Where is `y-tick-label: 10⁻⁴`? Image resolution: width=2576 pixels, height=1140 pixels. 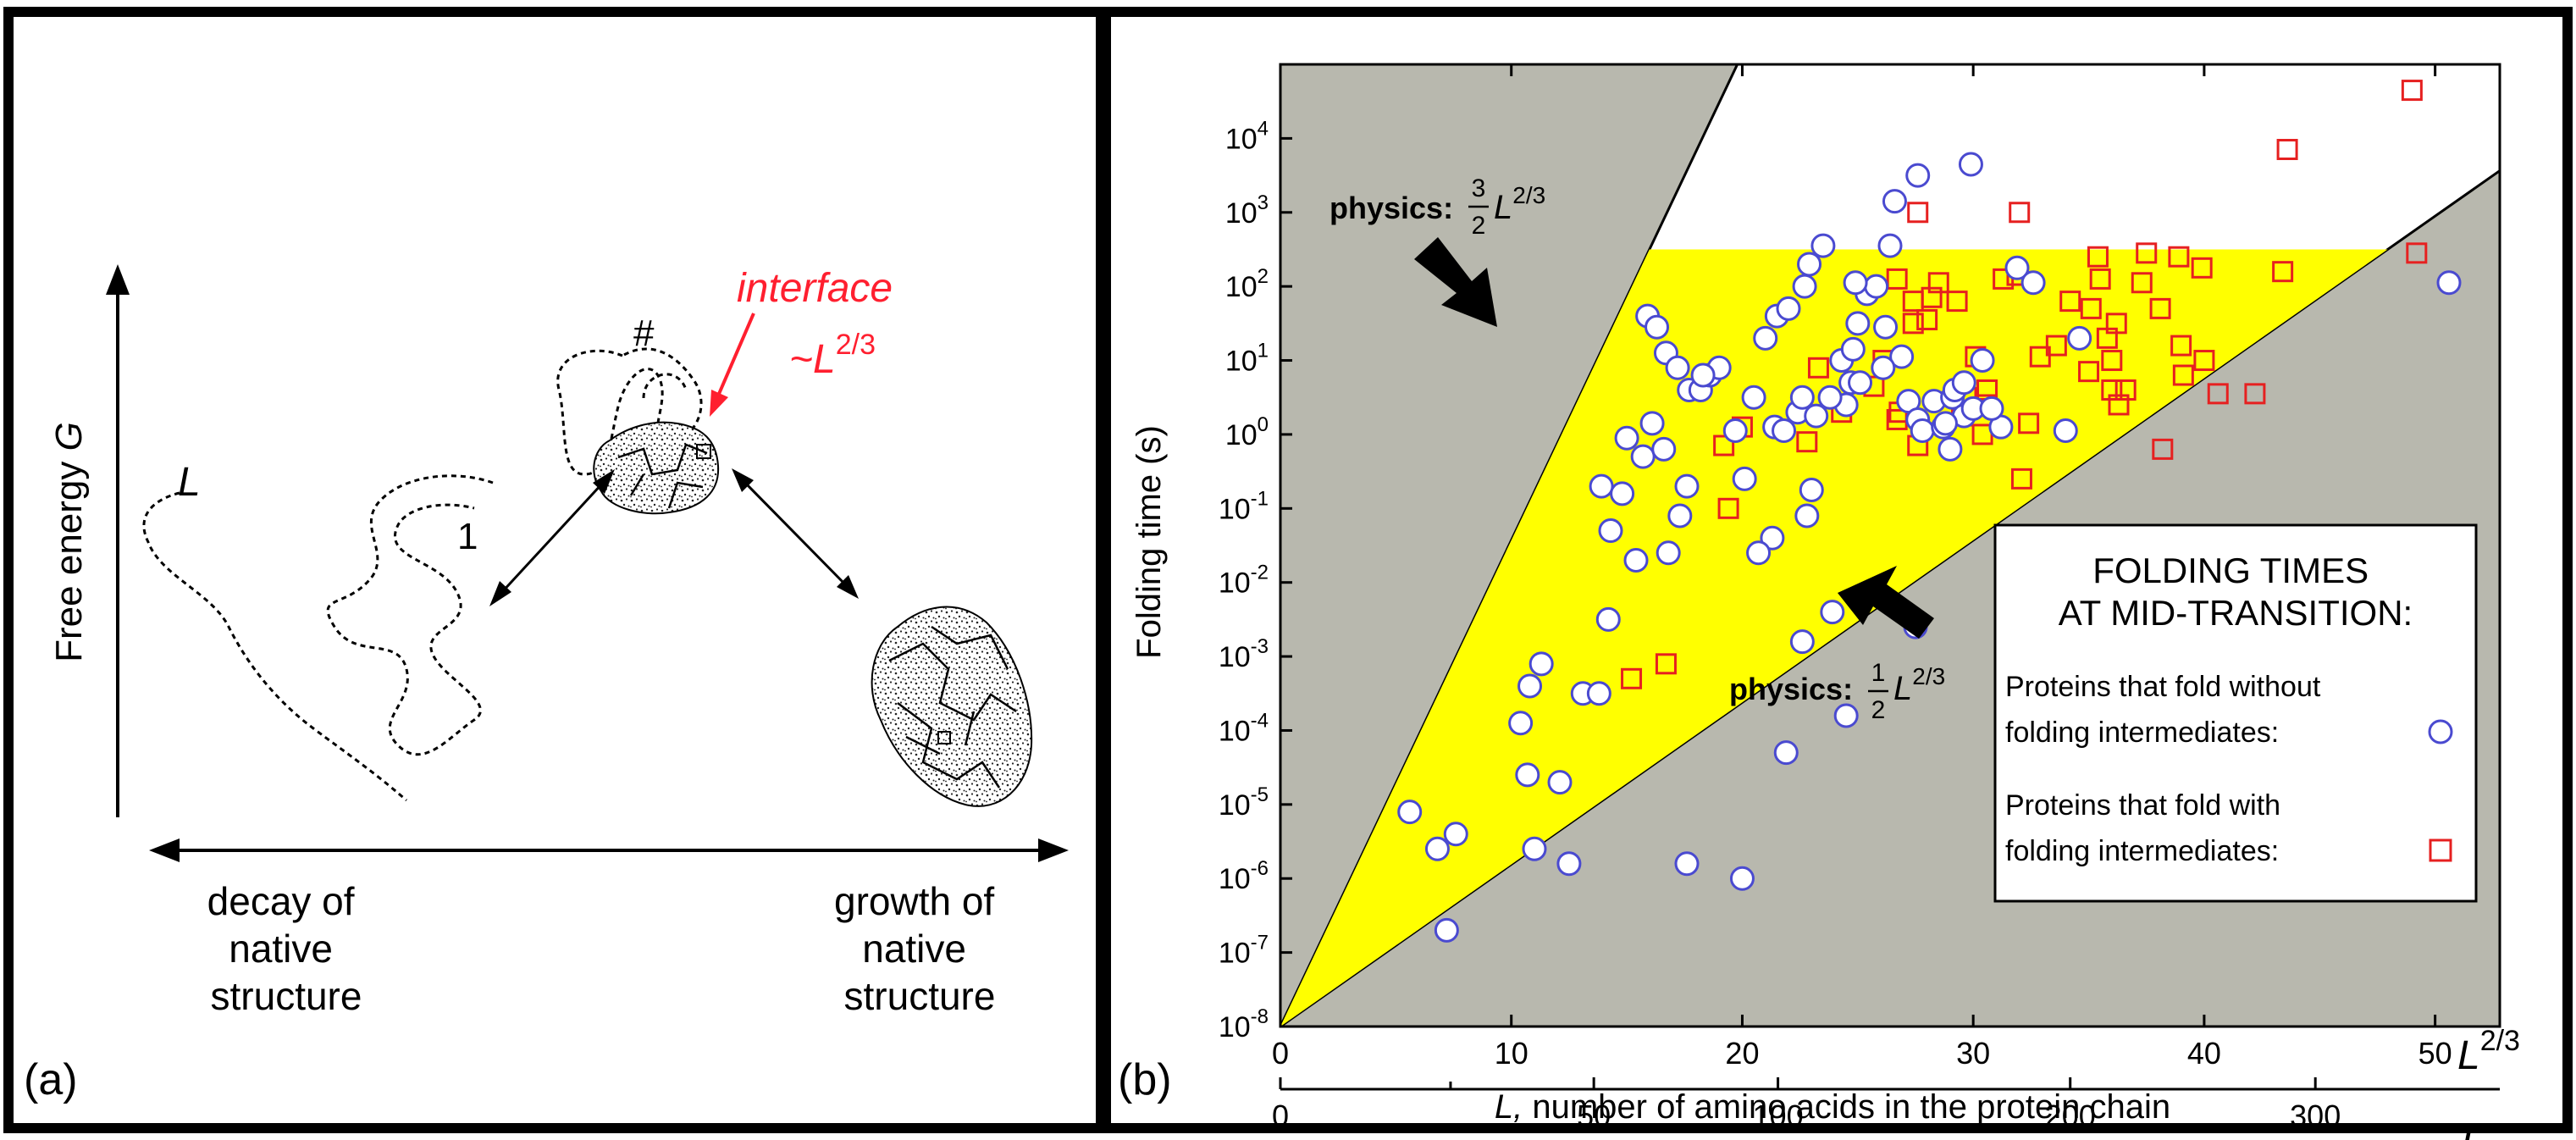
y-tick-label: 10⁻⁴ is located at coordinates (1244, 728).